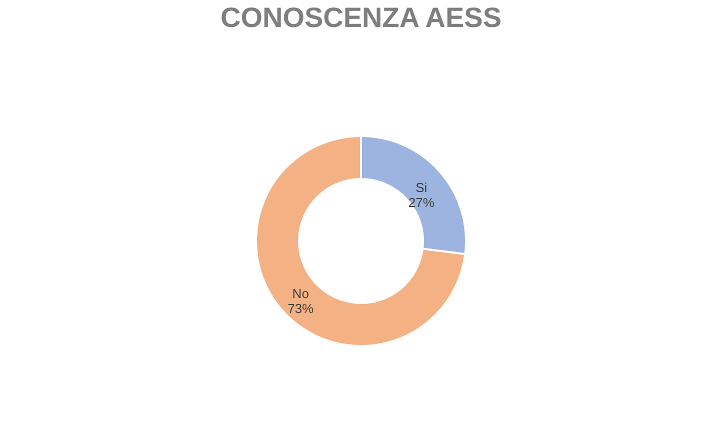 Image resolution: width=722 pixels, height=434 pixels. I want to click on slice-label: Si, so click(422, 187).